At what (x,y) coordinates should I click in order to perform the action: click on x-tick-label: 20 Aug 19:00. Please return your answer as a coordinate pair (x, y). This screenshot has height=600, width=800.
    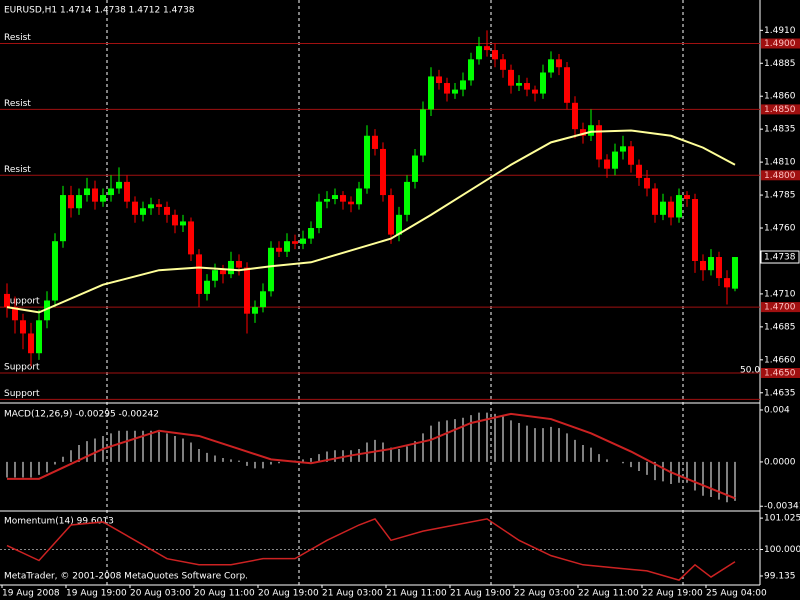
    Looking at the image, I should click on (288, 594).